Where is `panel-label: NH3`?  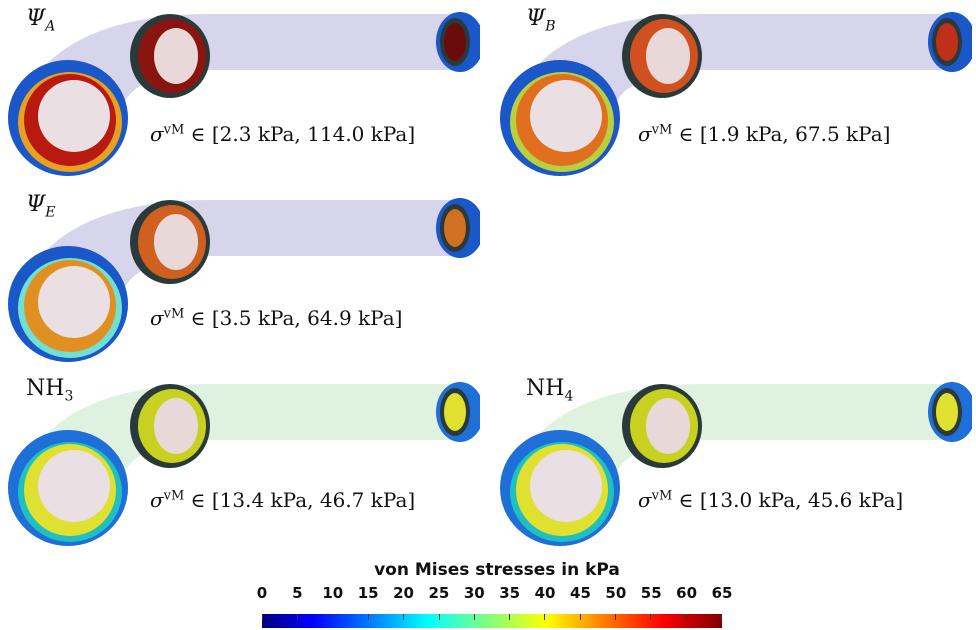 panel-label: NH3 is located at coordinates (49, 390).